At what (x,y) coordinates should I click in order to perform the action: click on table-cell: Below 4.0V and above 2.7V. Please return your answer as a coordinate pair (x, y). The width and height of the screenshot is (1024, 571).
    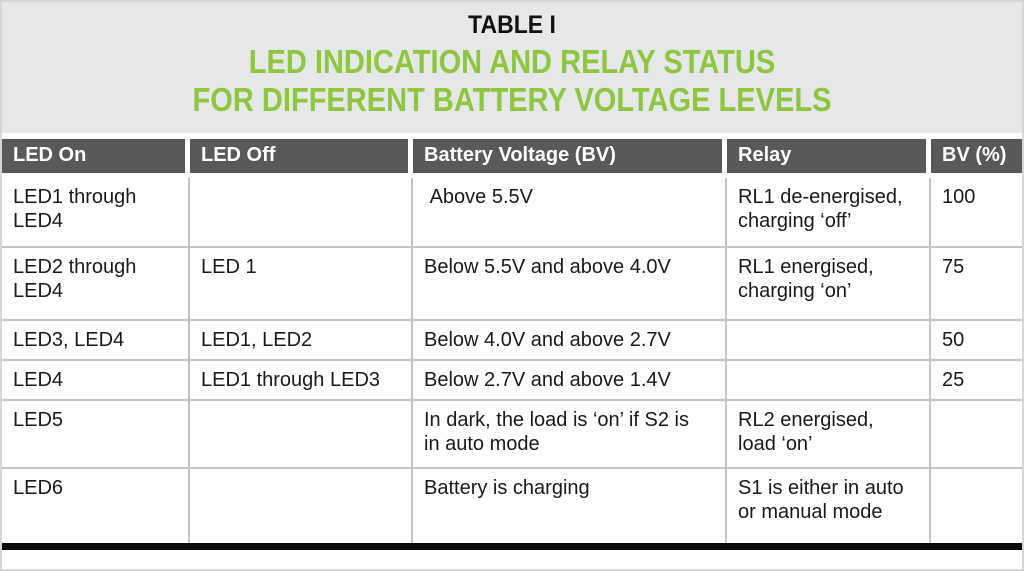
    Looking at the image, I should click on (570, 341).